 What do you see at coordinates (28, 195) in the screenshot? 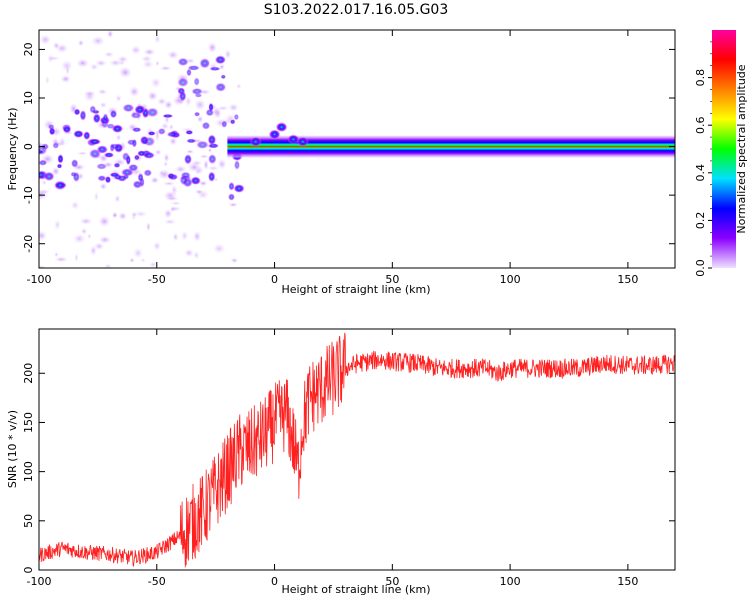
I see `y-tick-label: -10` at bounding box center [28, 195].